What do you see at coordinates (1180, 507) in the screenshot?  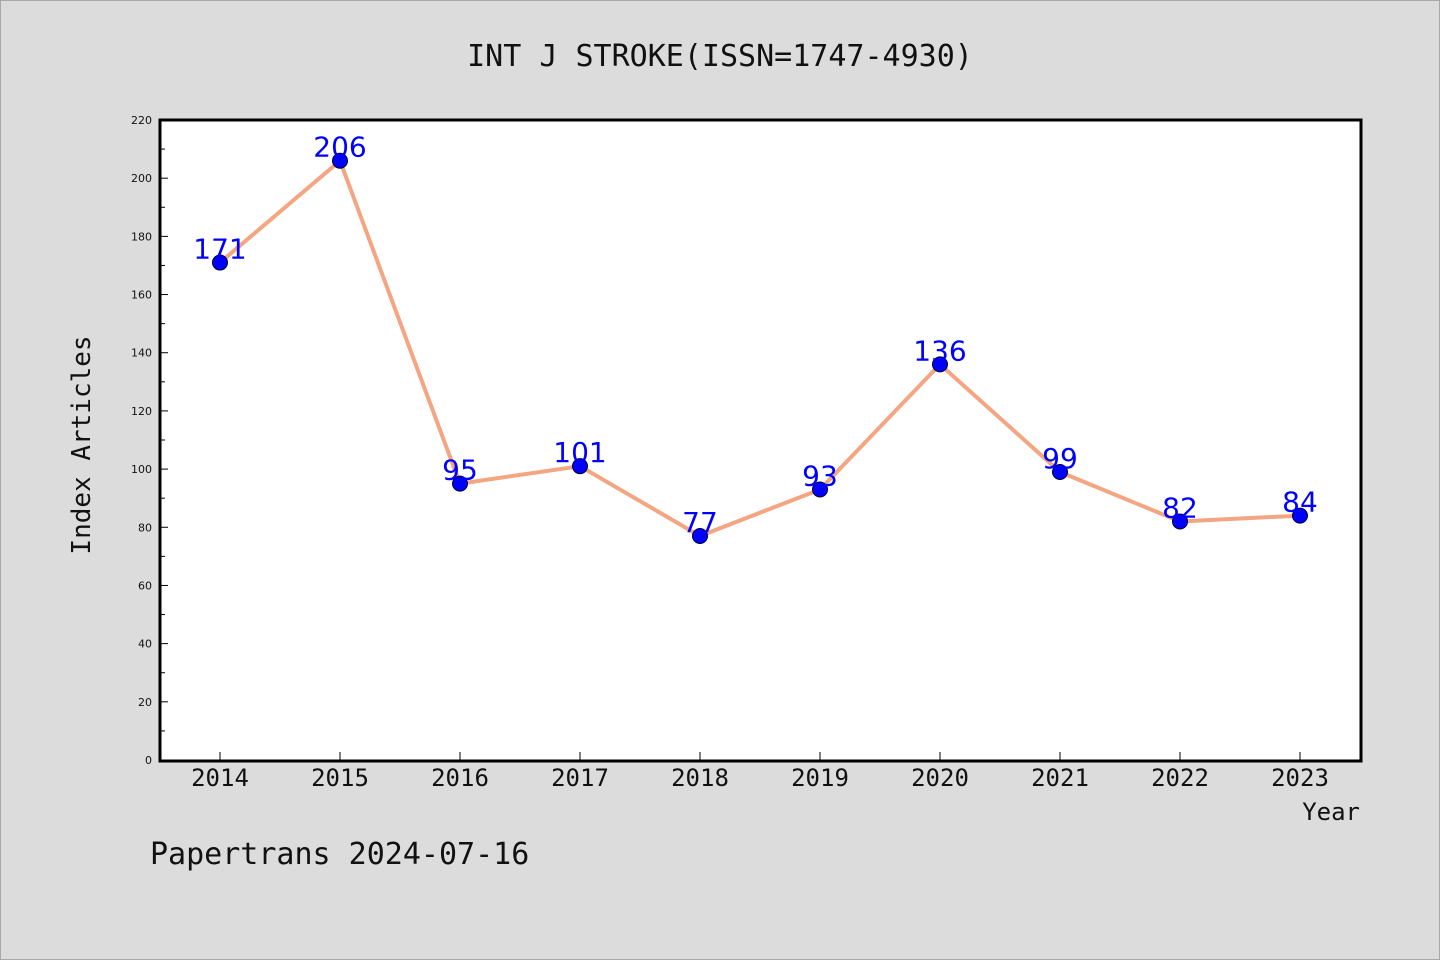 I see `data-label: 82` at bounding box center [1180, 507].